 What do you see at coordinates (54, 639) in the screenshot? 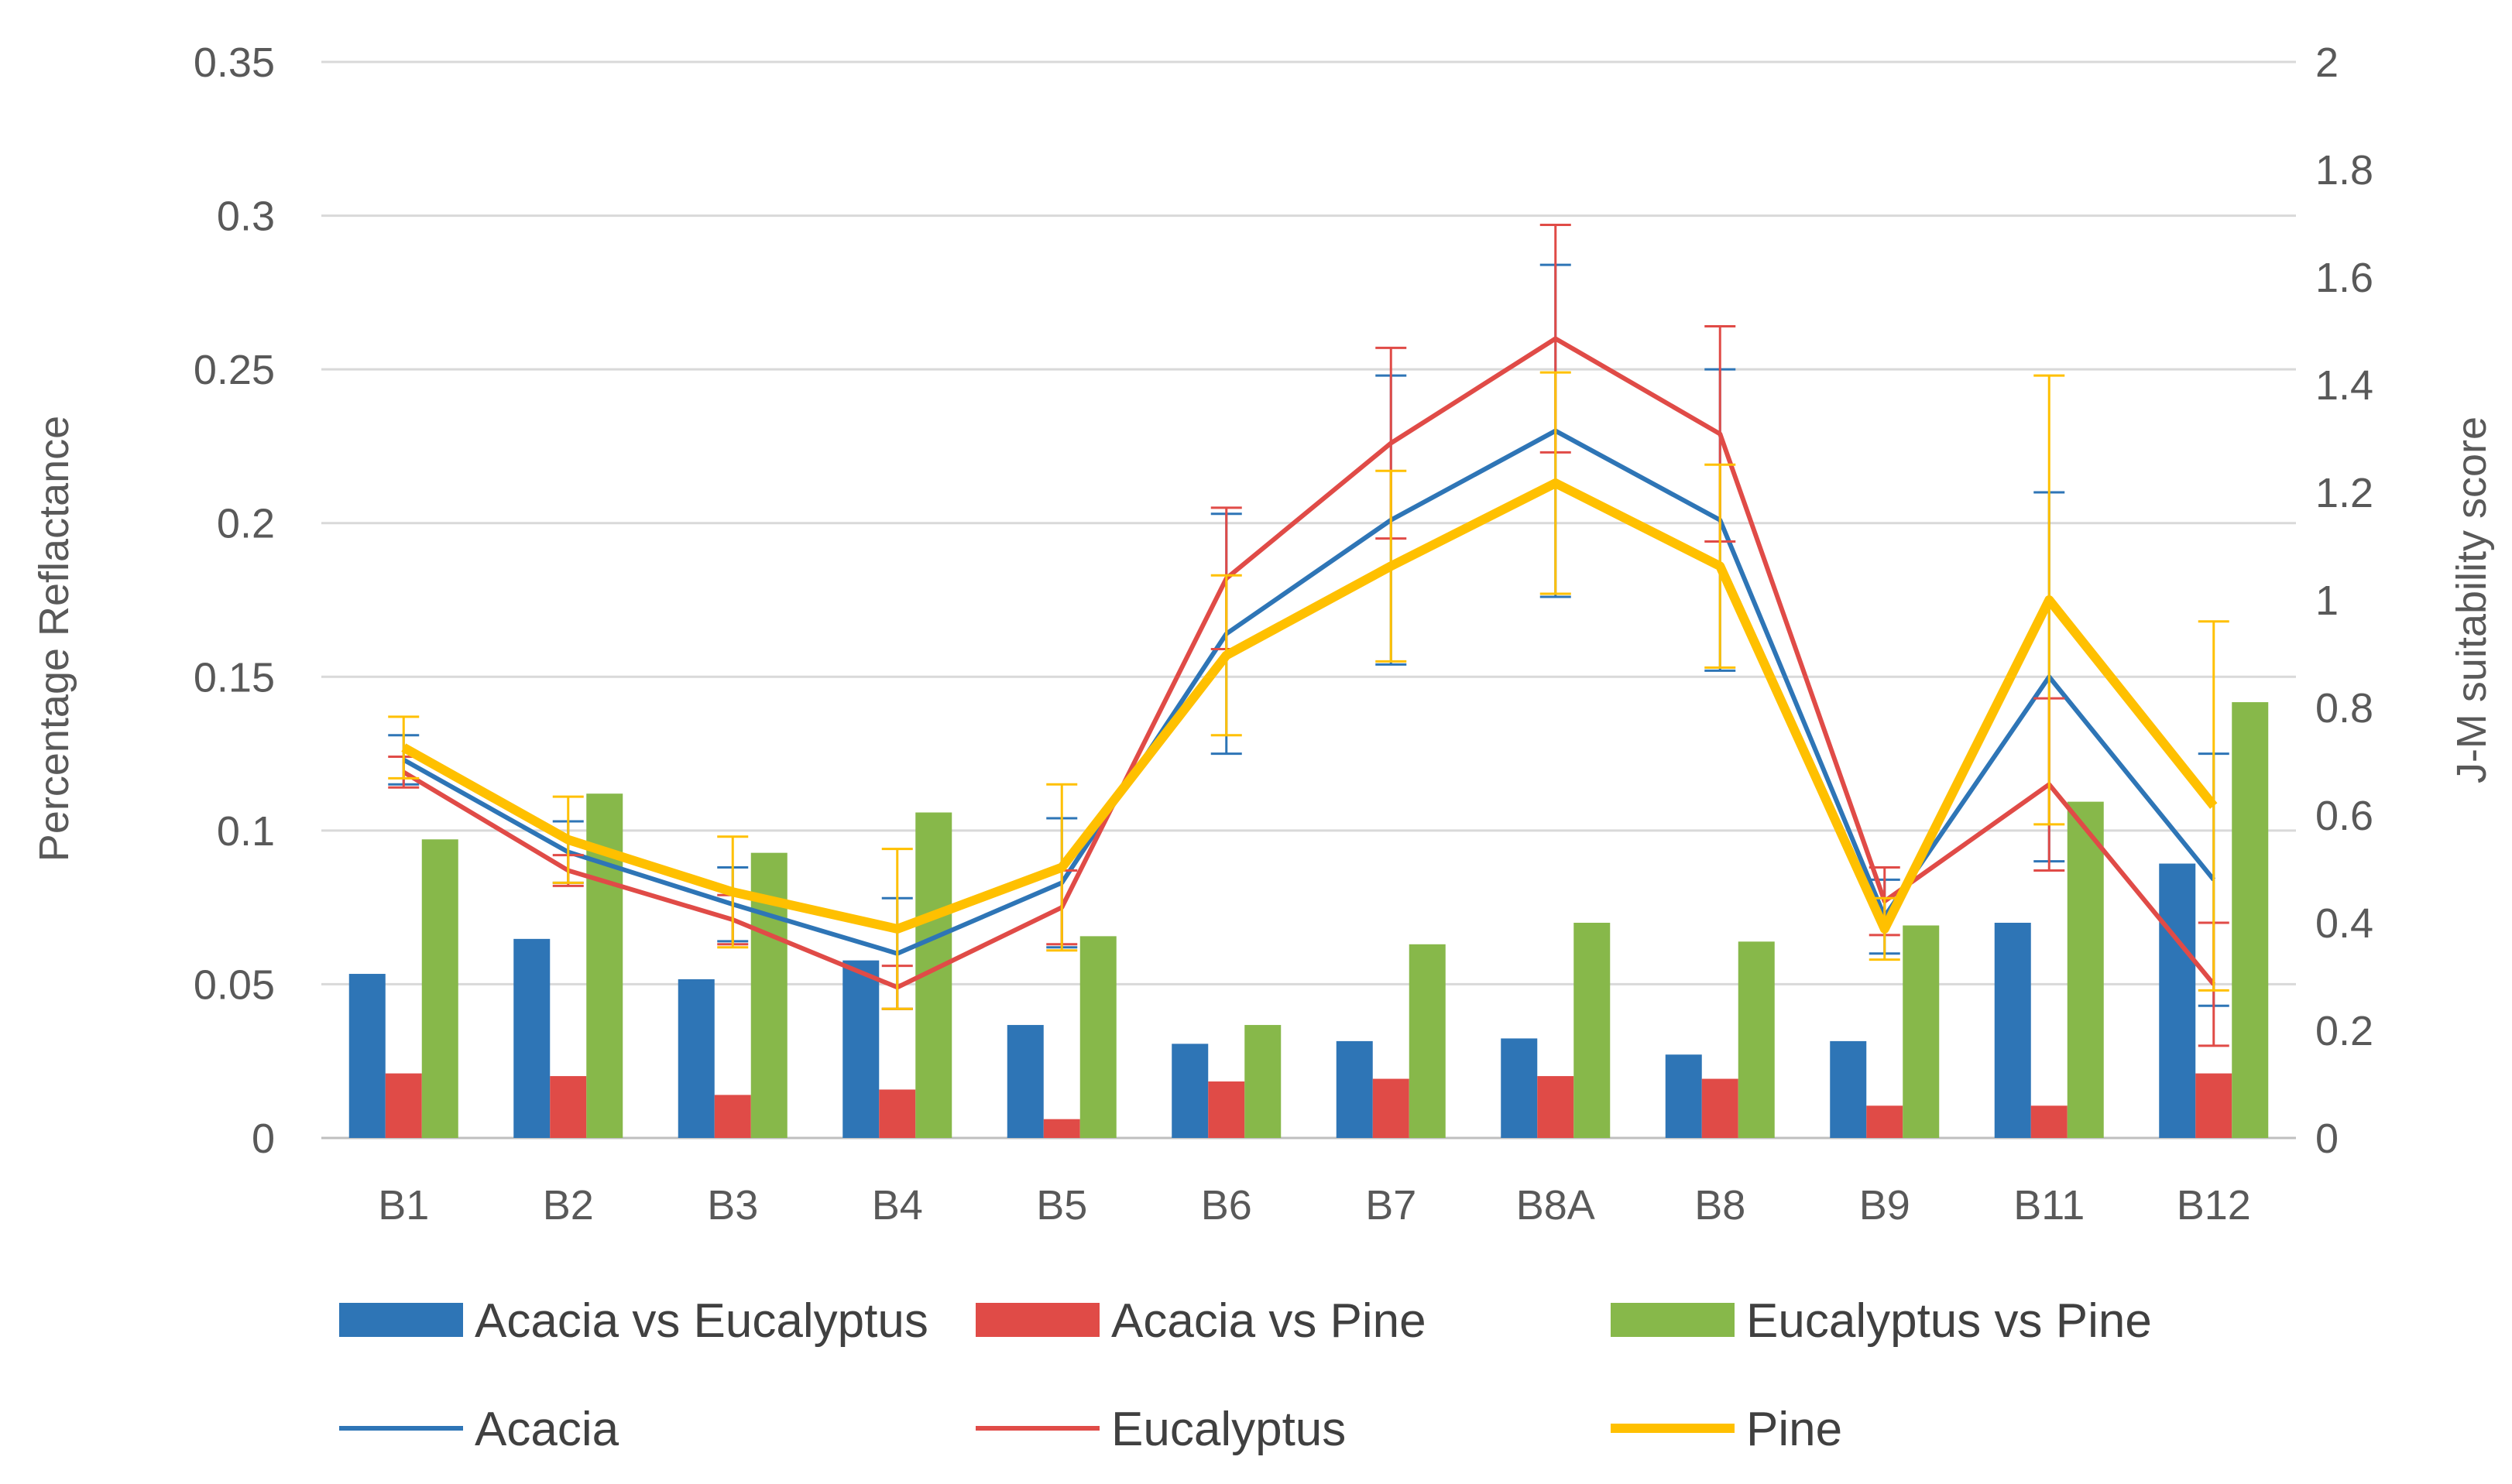
I see `y-axis-title: Percentage Reflactance` at bounding box center [54, 639].